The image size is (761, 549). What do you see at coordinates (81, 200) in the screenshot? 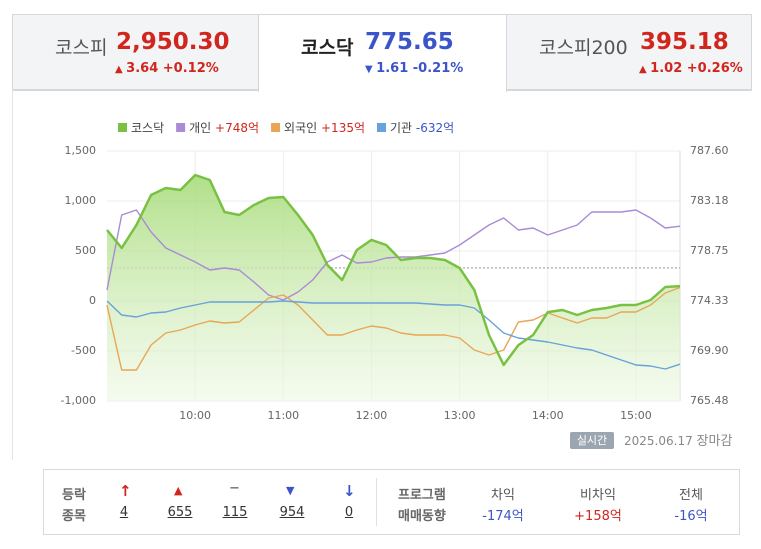
I see `y-tick-label: 1,000` at bounding box center [81, 200].